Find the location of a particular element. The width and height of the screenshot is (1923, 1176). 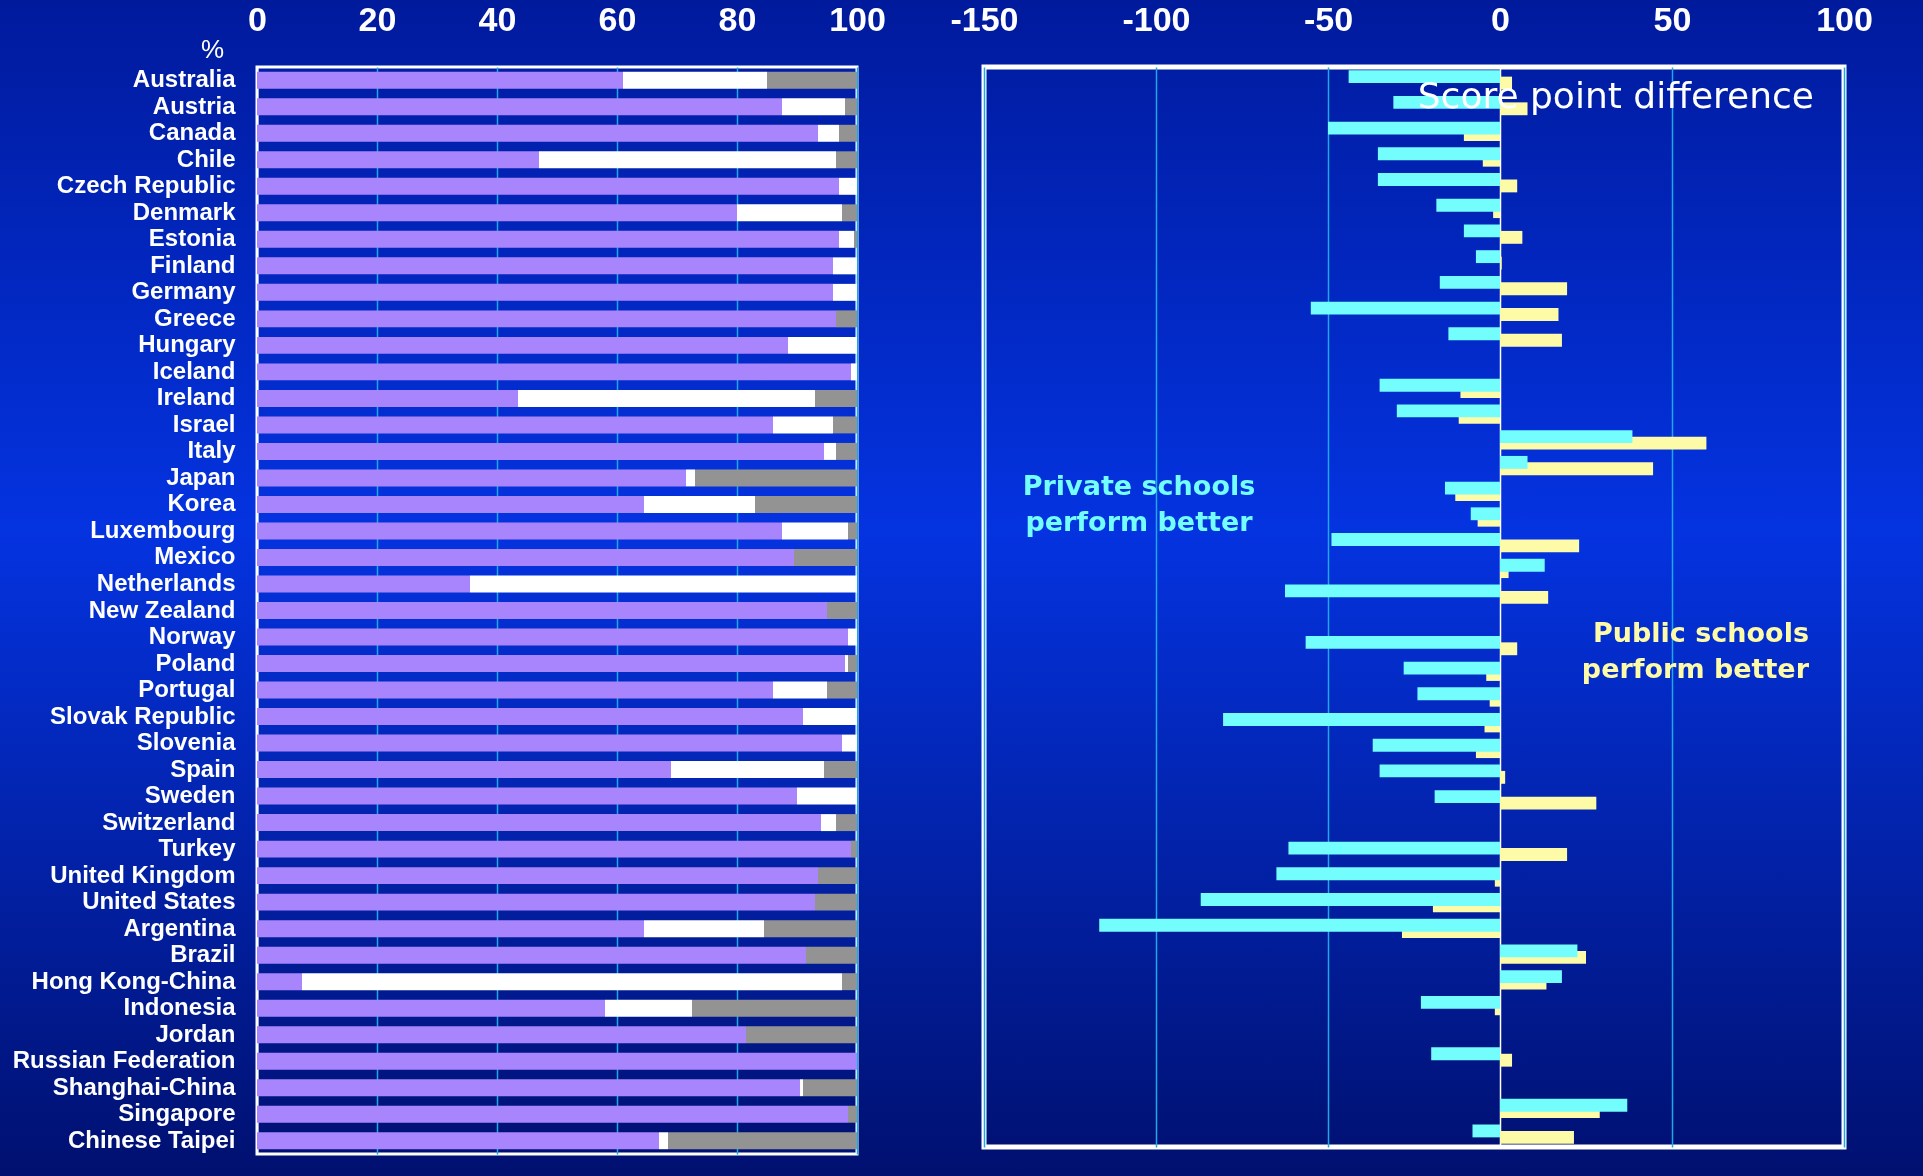

y-tick-label: Hong Kong-China is located at coordinates (134, 980).